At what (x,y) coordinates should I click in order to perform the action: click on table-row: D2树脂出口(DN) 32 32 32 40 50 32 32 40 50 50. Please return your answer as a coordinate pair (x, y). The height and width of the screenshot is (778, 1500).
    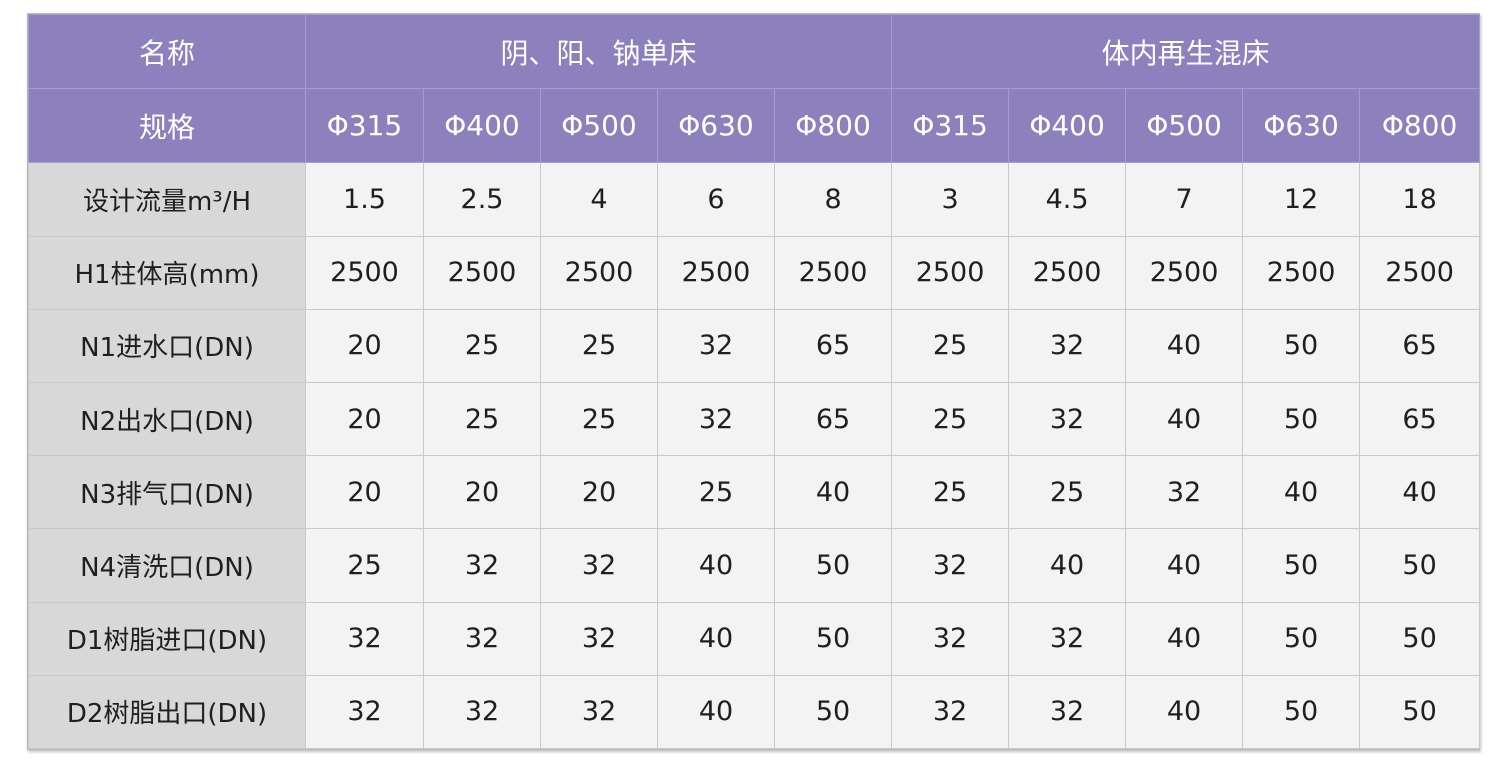
    Looking at the image, I should click on (754, 712).